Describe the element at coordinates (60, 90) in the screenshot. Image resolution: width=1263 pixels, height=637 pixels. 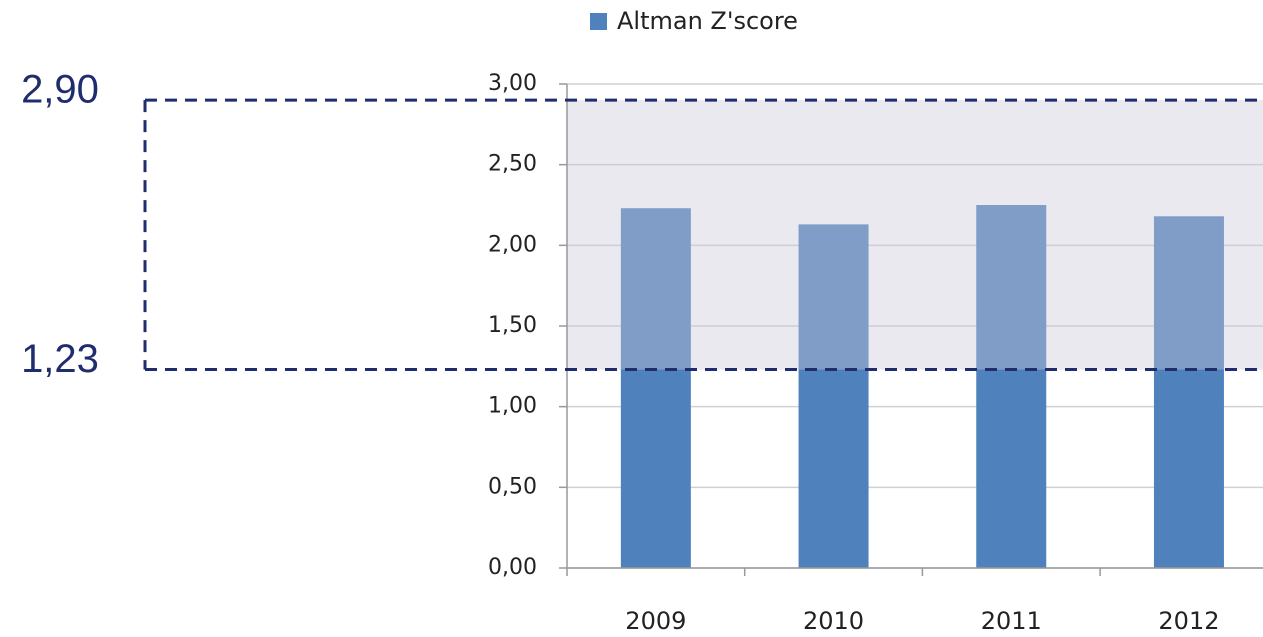
I see `reference-label: 2,90` at that location.